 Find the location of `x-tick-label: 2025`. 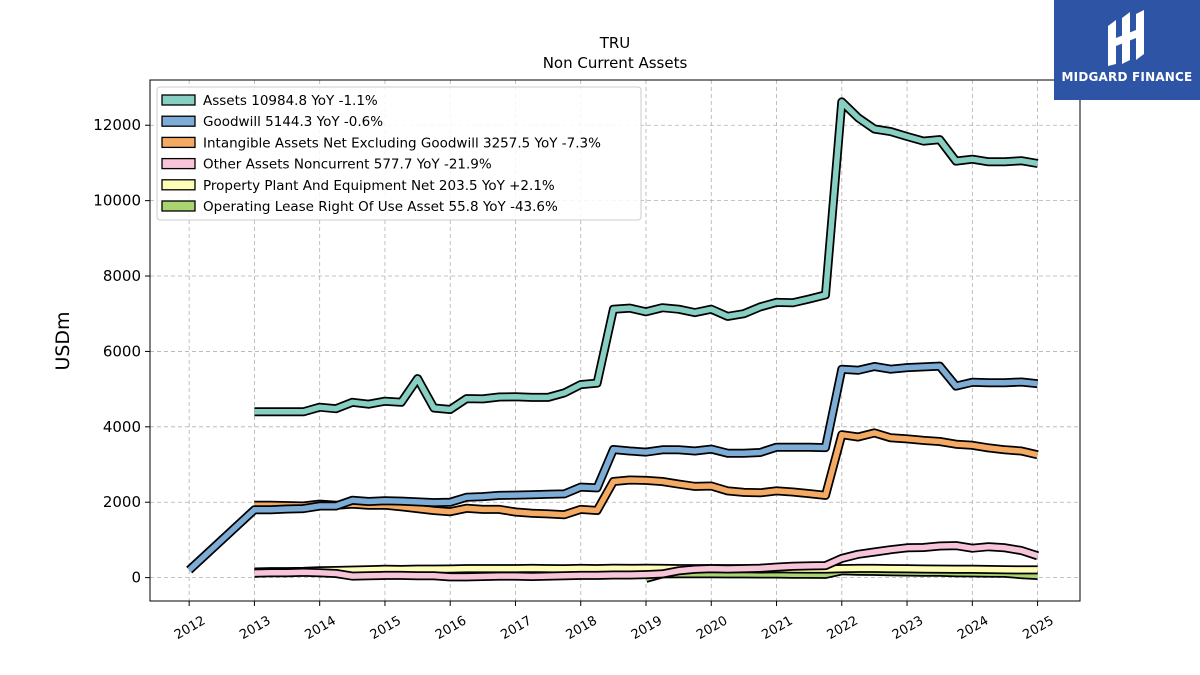

x-tick-label: 2025 is located at coordinates (1038, 628).